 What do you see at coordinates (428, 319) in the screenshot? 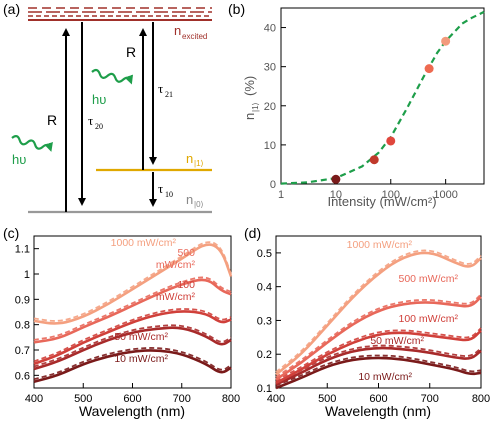
I see `panel-d-series-label: 100 mW/cm²` at bounding box center [428, 319].